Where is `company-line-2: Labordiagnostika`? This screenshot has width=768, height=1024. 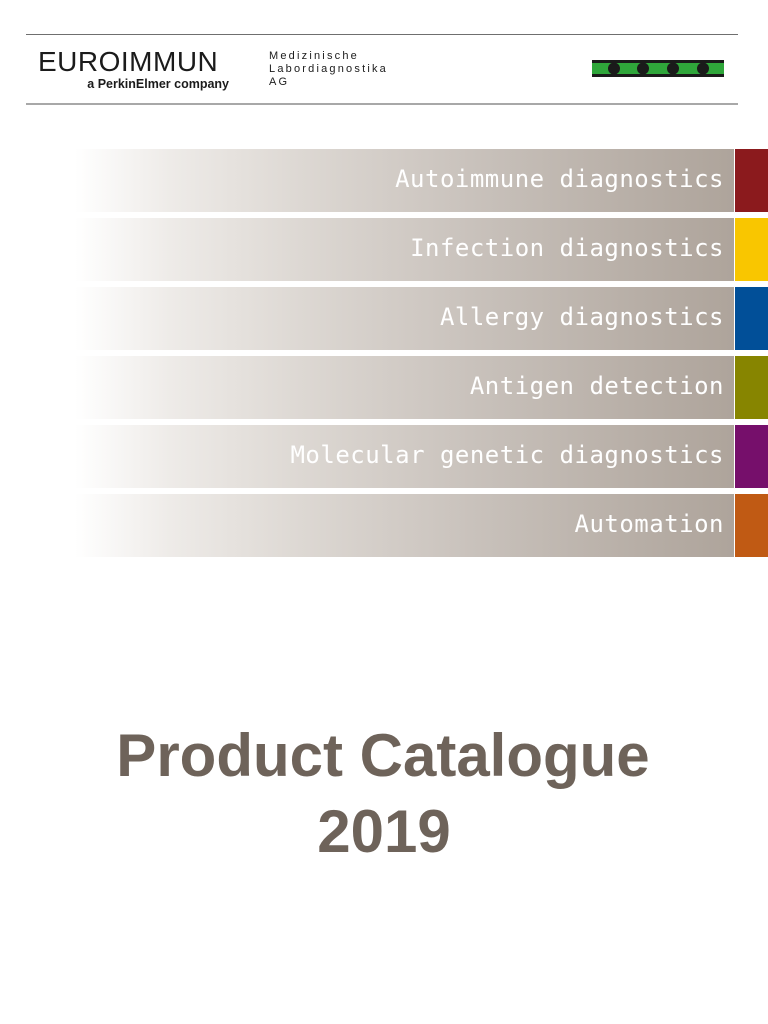
company-line-2: Labordiagnostika is located at coordinates (328, 69).